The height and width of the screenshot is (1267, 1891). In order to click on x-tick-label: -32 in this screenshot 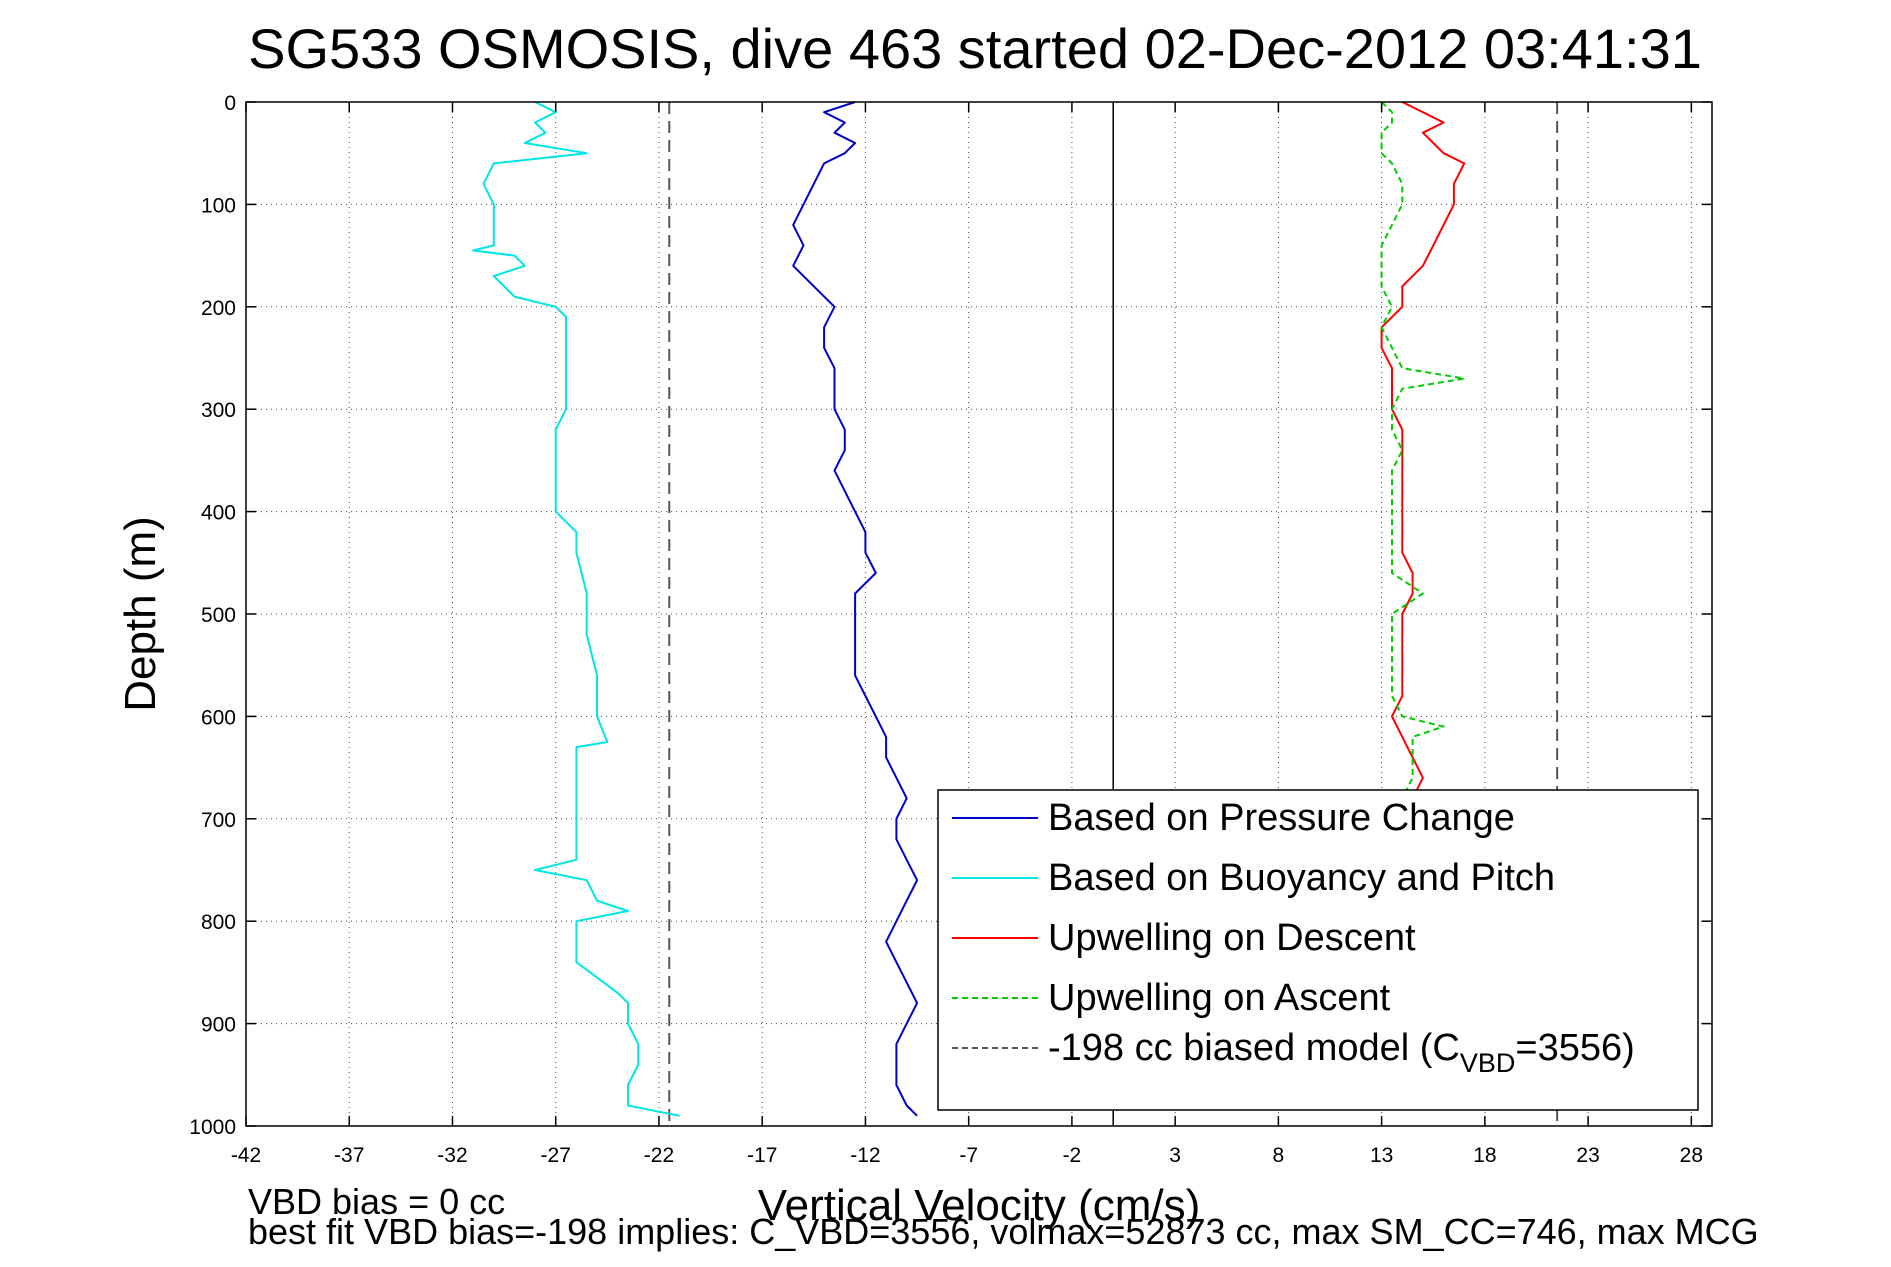, I will do `click(452, 1155)`.